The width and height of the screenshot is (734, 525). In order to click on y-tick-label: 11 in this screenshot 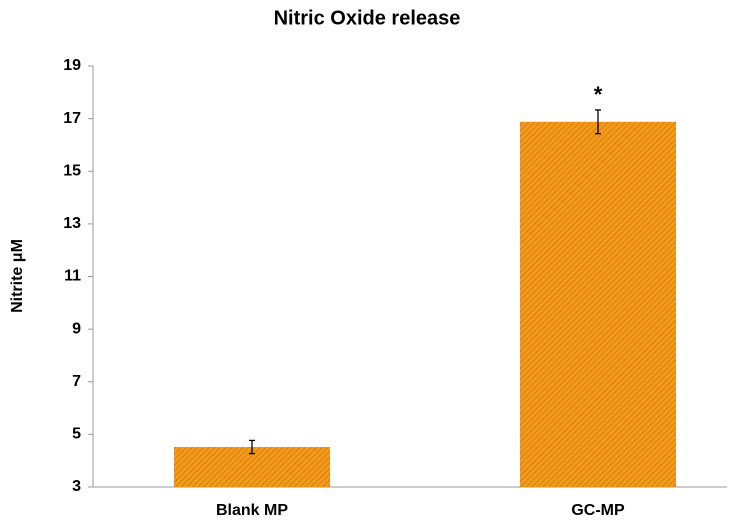, I will do `click(72, 276)`.